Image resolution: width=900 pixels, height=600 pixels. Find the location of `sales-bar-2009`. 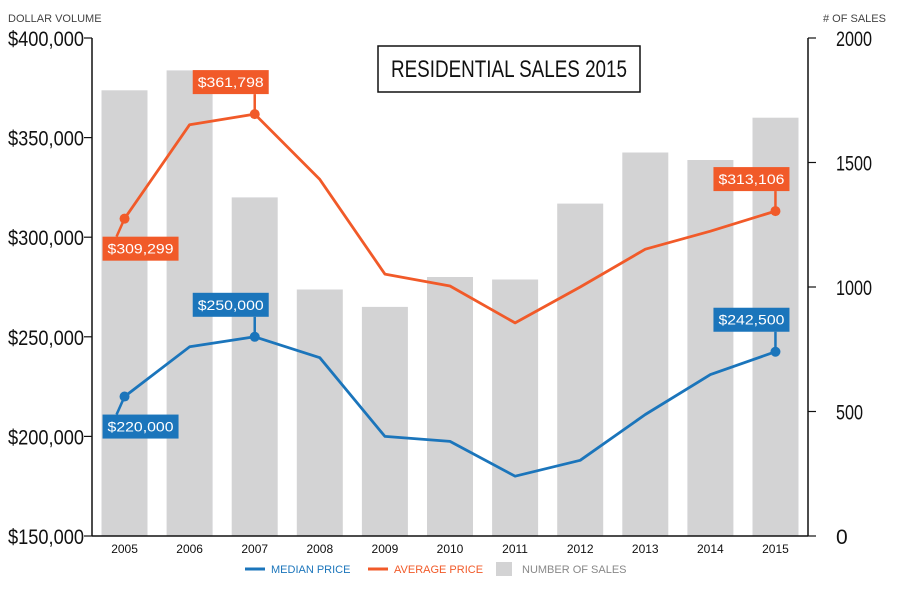

sales-bar-2009 is located at coordinates (384, 421).